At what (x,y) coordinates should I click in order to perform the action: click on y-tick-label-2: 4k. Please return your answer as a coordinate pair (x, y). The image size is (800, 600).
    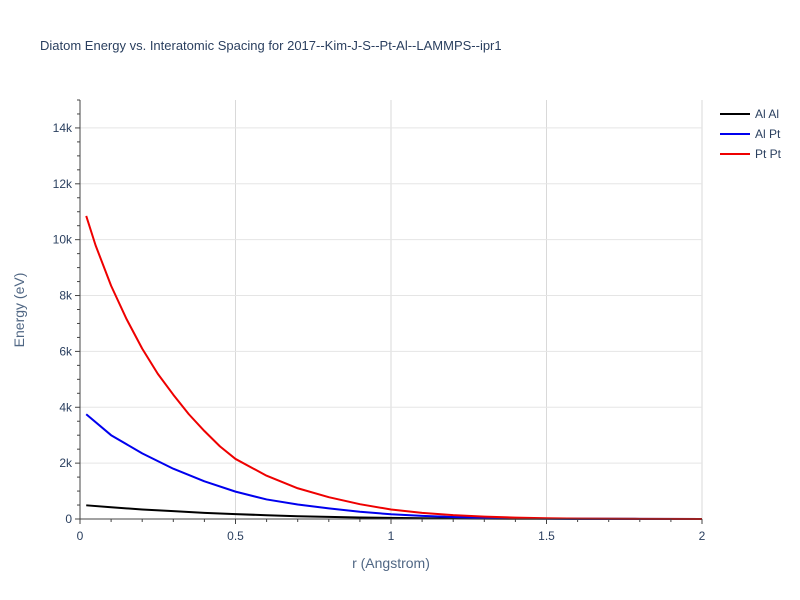
    Looking at the image, I should click on (66, 407).